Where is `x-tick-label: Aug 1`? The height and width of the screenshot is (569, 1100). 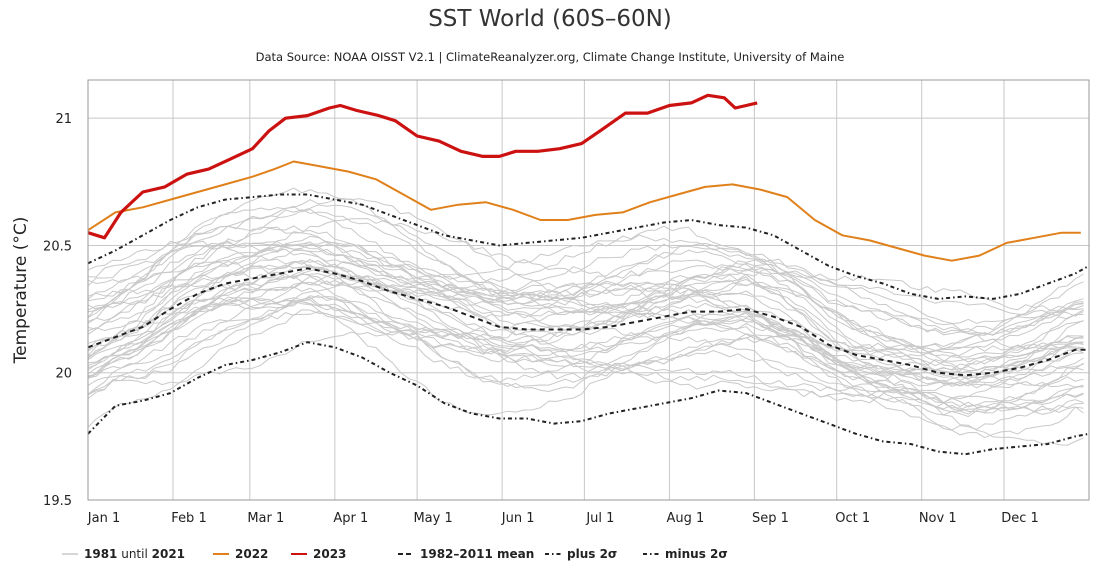
x-tick-label: Aug 1 is located at coordinates (686, 518).